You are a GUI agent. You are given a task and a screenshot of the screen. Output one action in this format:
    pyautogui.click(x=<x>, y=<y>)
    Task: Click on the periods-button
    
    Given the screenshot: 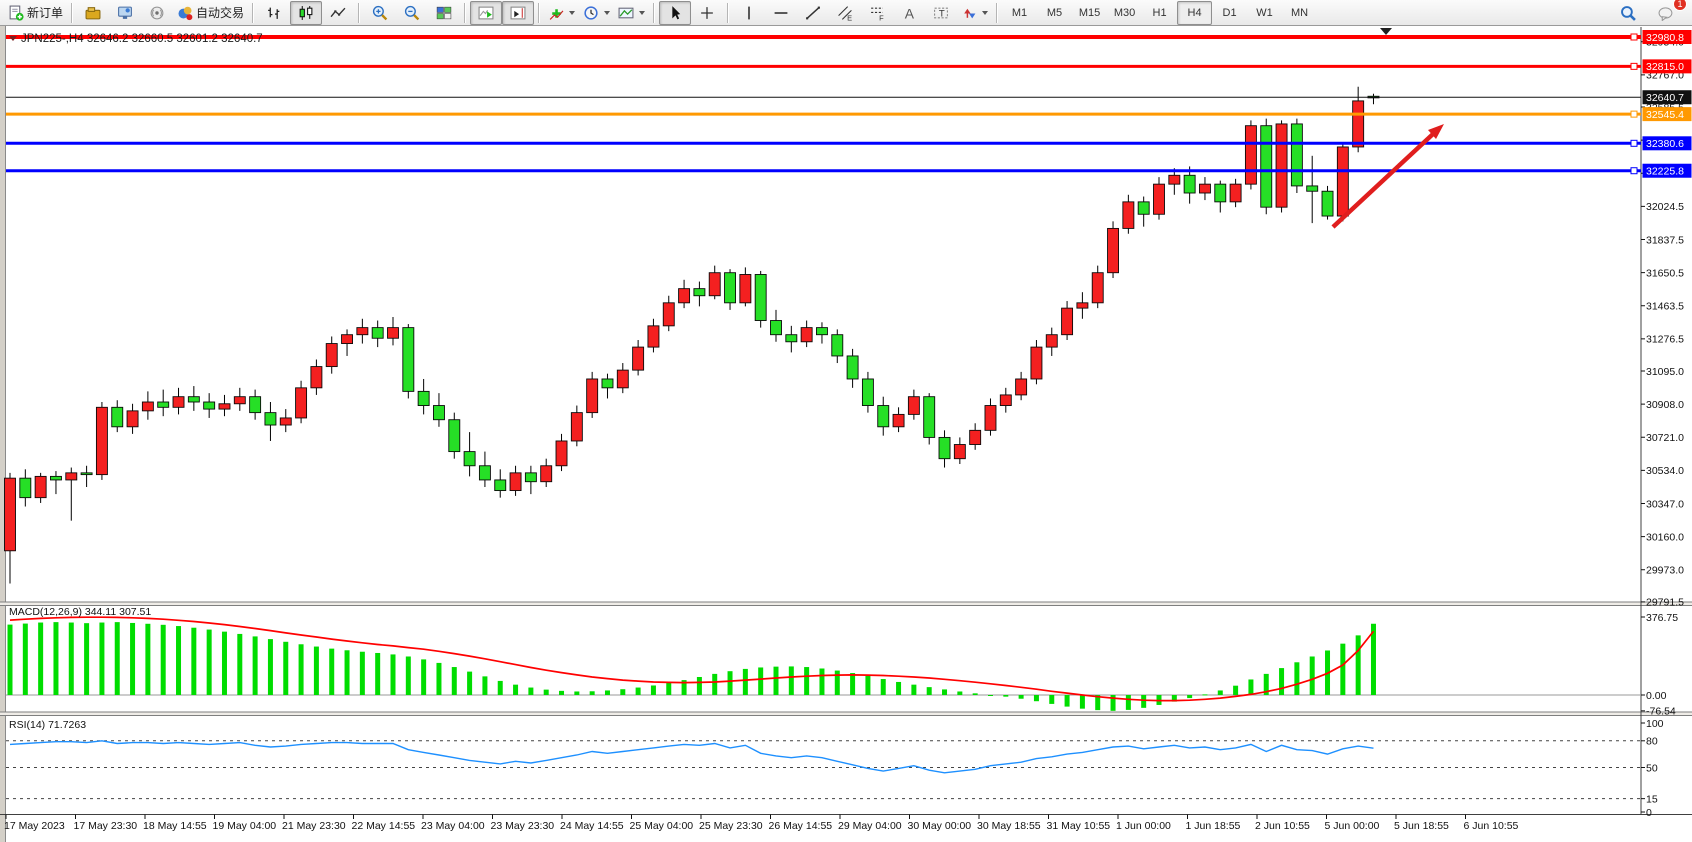 What is the action you would take?
    pyautogui.click(x=596, y=13)
    